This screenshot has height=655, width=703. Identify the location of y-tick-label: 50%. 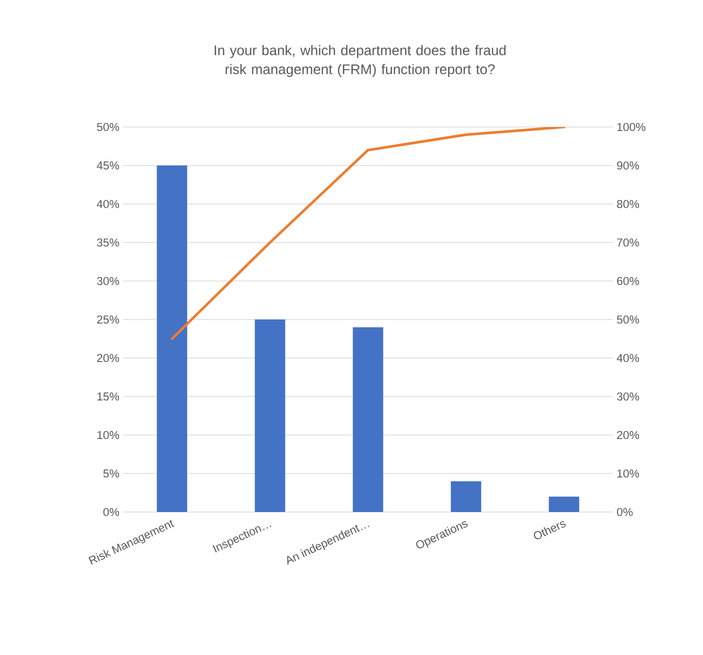
(108, 127).